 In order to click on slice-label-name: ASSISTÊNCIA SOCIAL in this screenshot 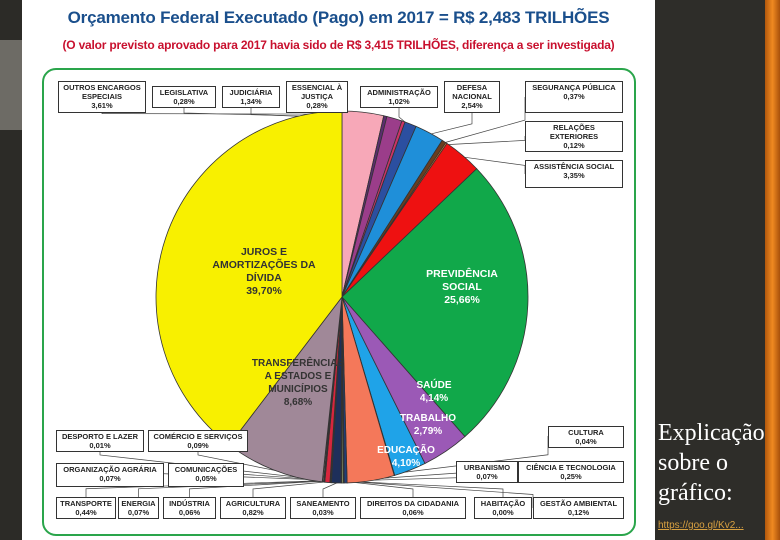, I will do `click(574, 166)`.